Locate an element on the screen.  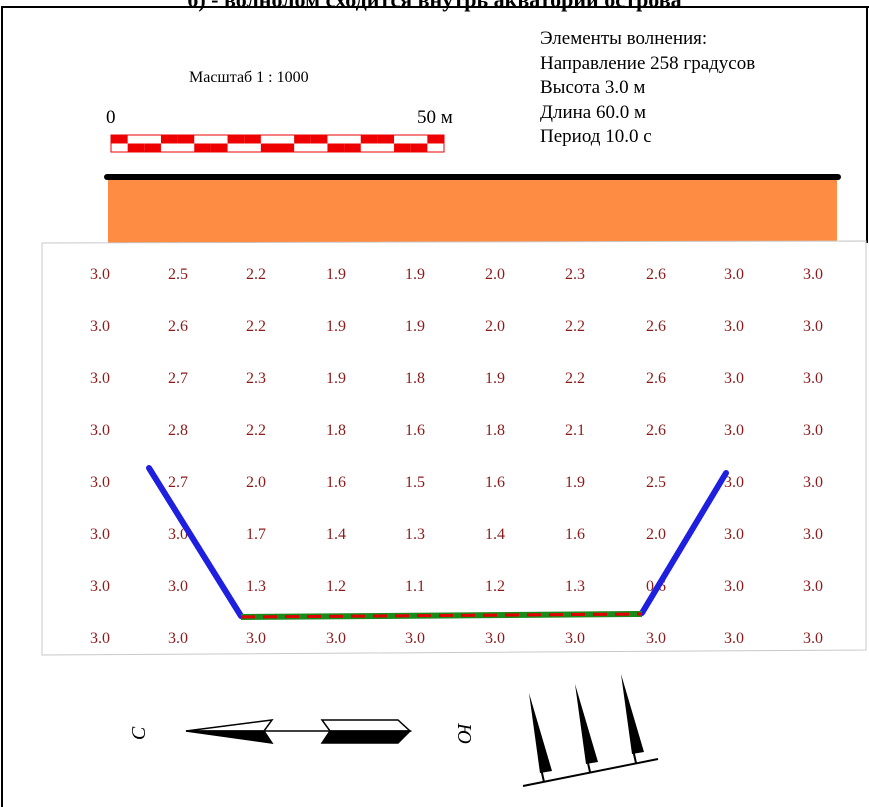
compass-south-label: Ю is located at coordinates (463, 733).